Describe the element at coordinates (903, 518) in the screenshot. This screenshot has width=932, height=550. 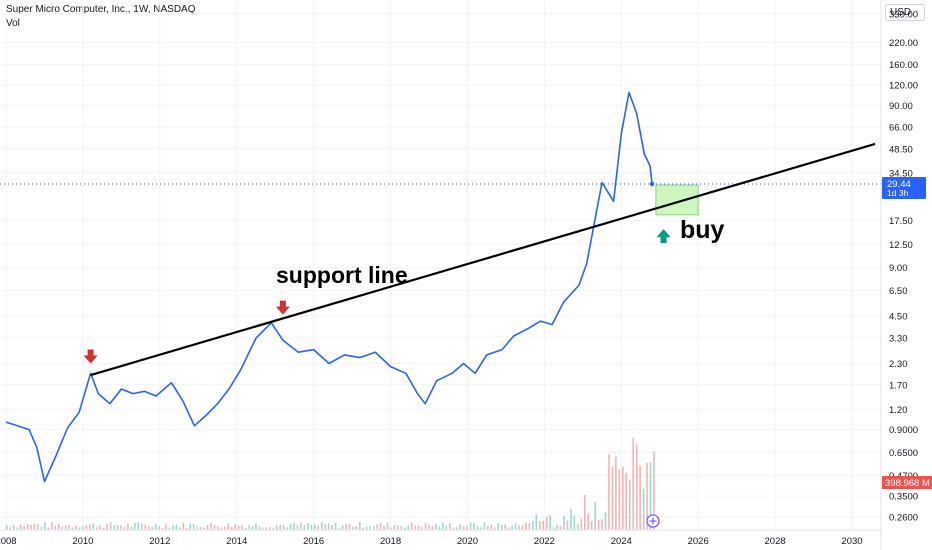
I see `y-tick-label: 0.2600` at that location.